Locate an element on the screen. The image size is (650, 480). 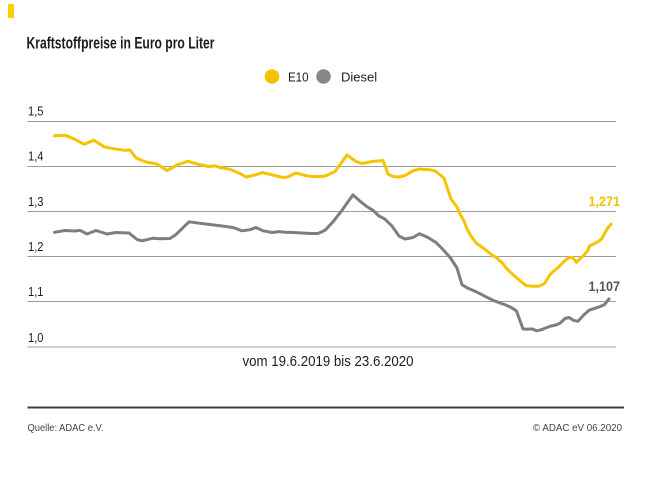
svg-text: © ADAC eV 06.2020 is located at coordinates (577, 428).